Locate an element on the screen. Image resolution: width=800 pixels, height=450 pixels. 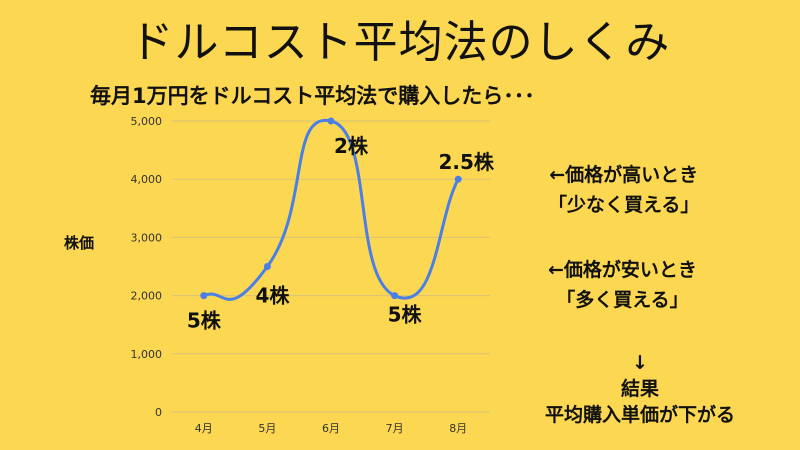
x-tick-label: 7月 is located at coordinates (395, 428).